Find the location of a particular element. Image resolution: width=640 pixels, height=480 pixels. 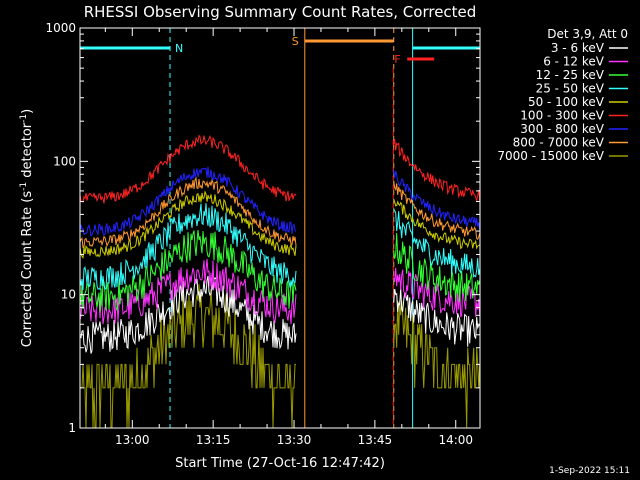

y-axis-label-mid: detector is located at coordinates (27, 152).